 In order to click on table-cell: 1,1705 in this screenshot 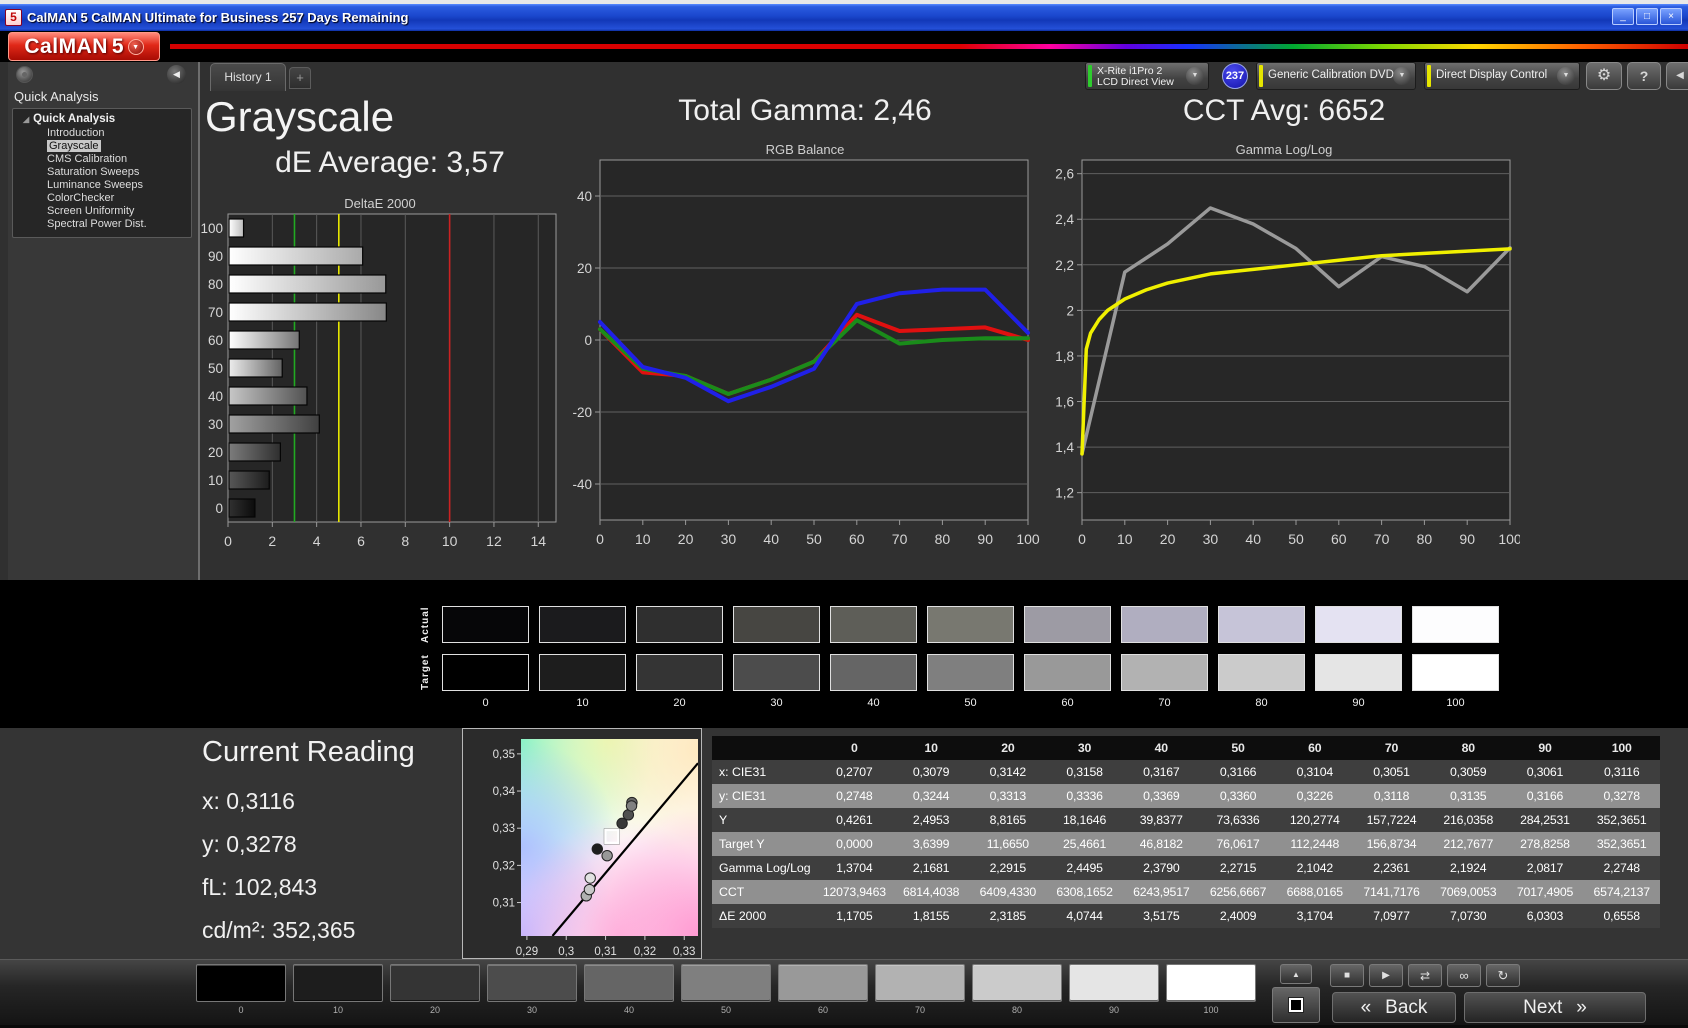, I will do `click(854, 916)`.